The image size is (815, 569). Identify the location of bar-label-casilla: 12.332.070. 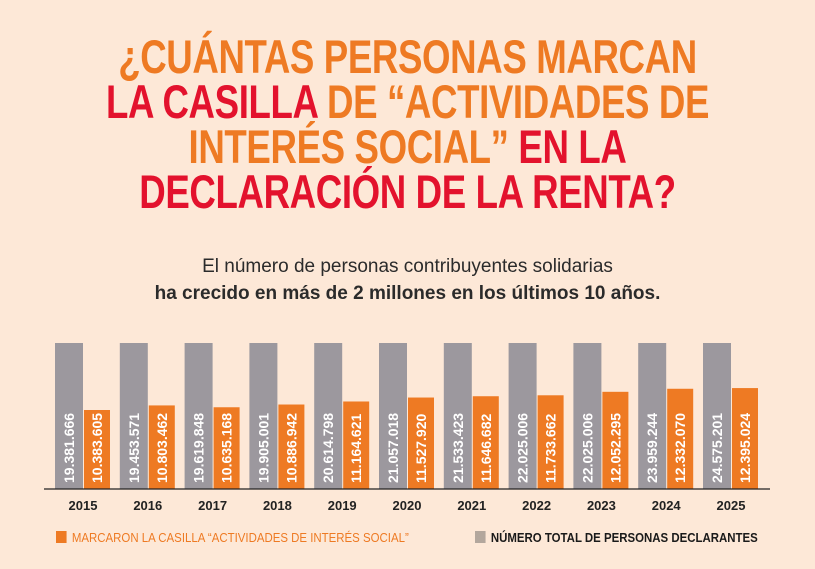
(680, 448).